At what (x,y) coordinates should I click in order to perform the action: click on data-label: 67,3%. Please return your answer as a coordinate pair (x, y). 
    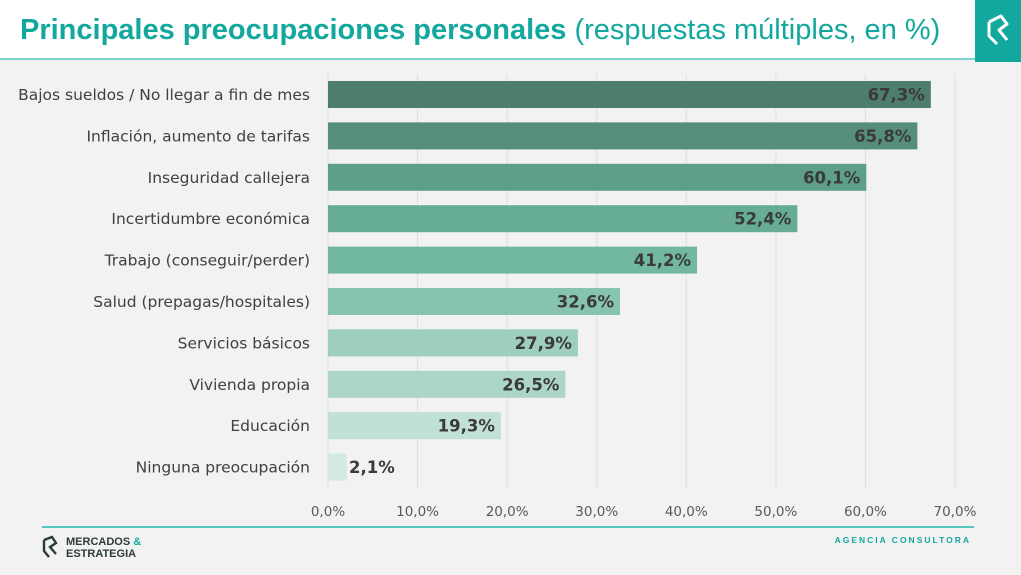
    Looking at the image, I should click on (897, 95).